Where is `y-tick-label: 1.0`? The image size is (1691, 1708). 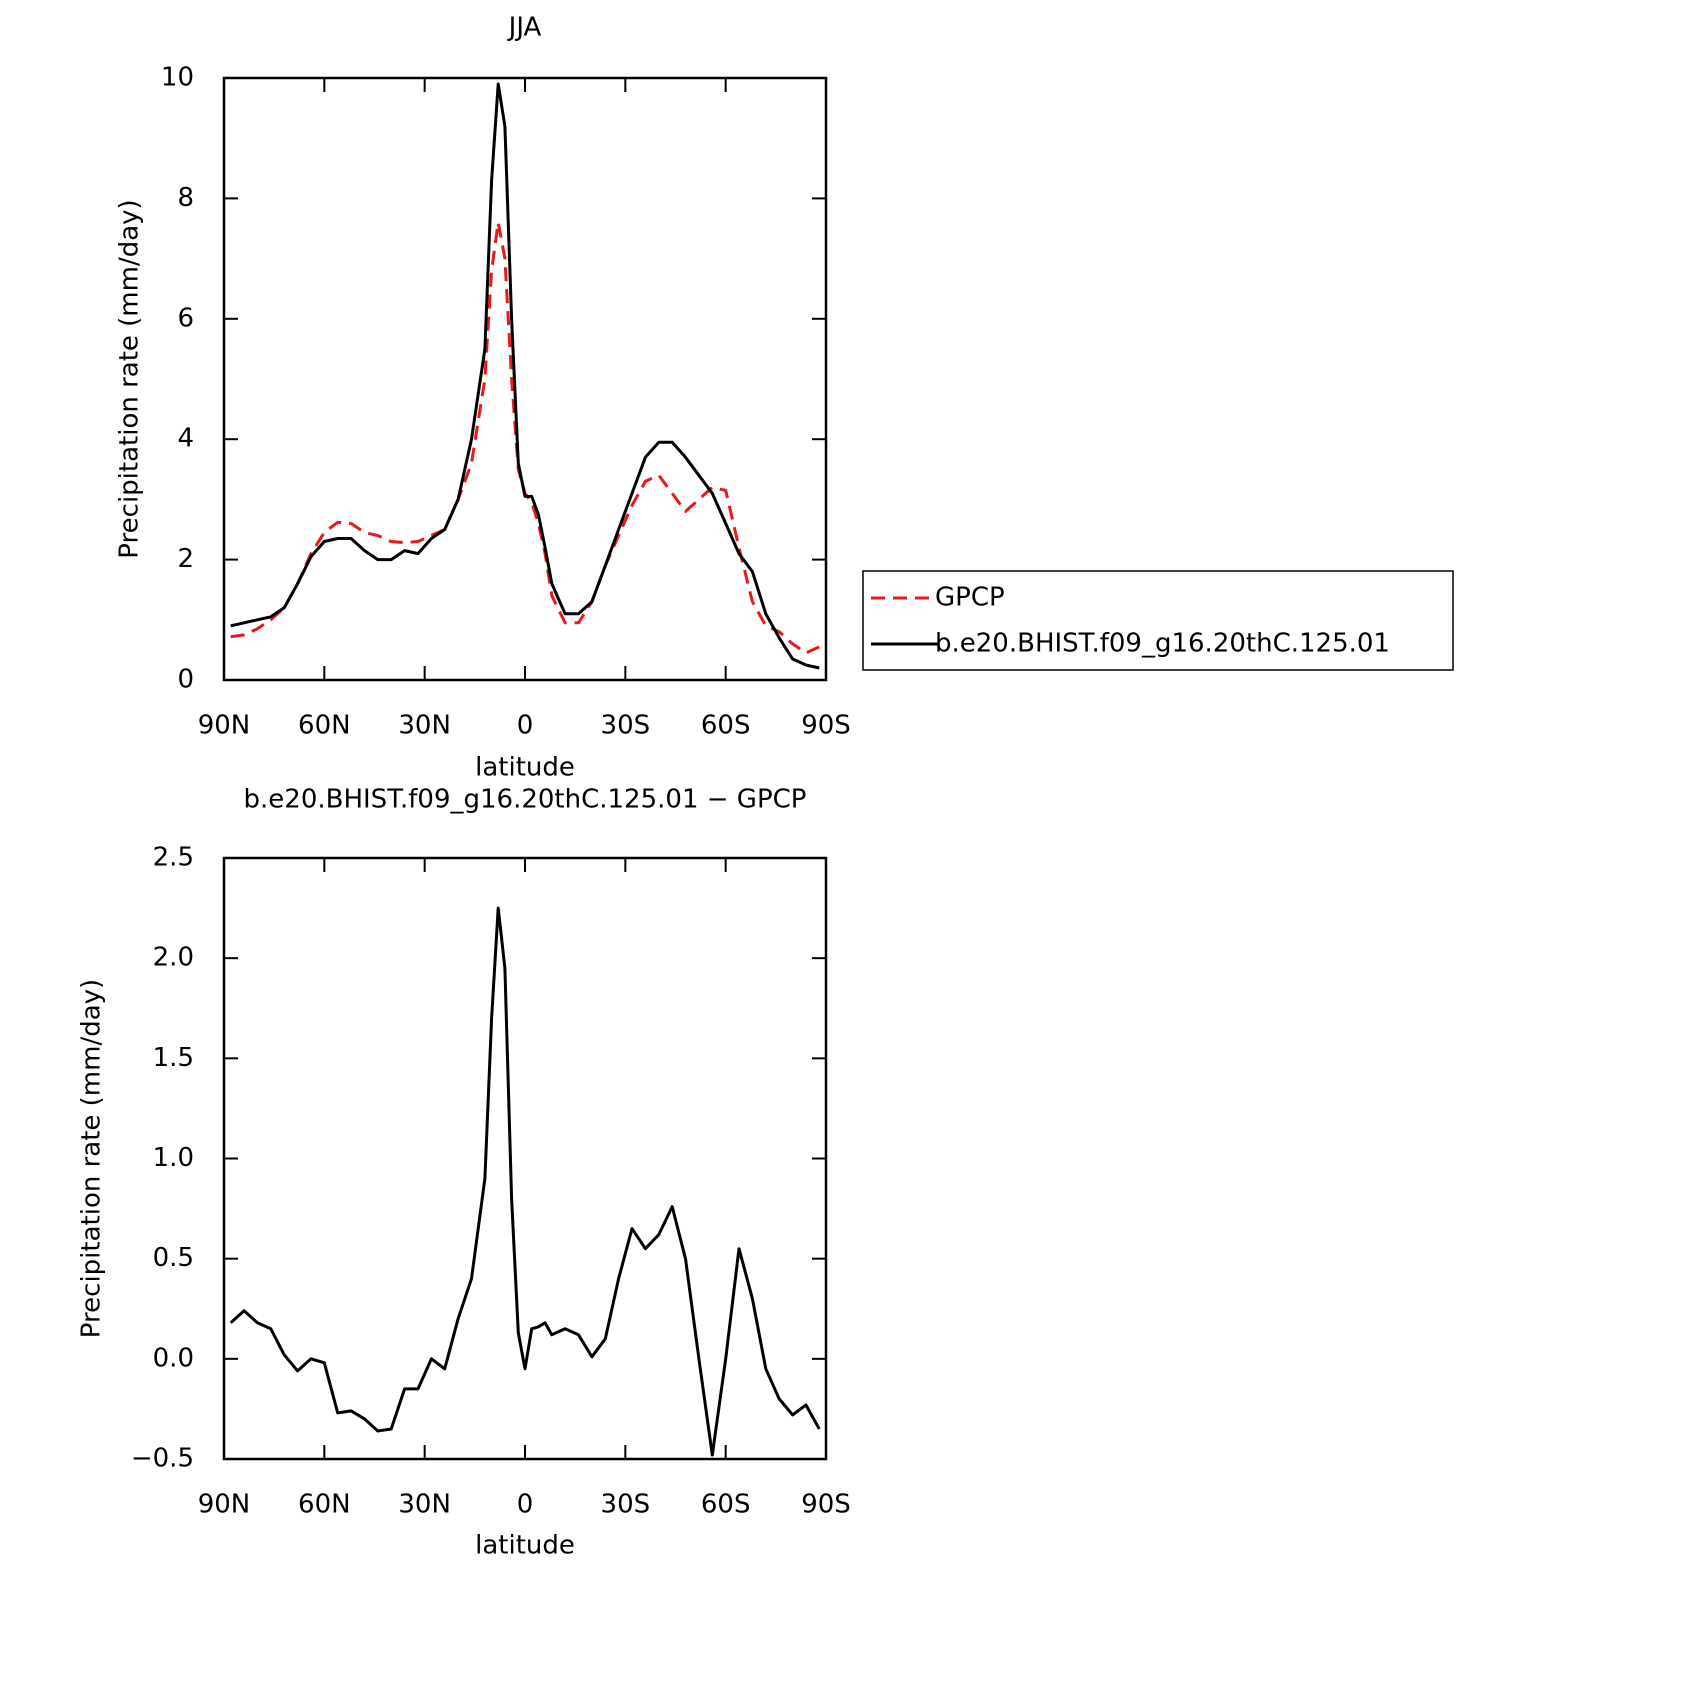
y-tick-label: 1.0 is located at coordinates (173, 1158).